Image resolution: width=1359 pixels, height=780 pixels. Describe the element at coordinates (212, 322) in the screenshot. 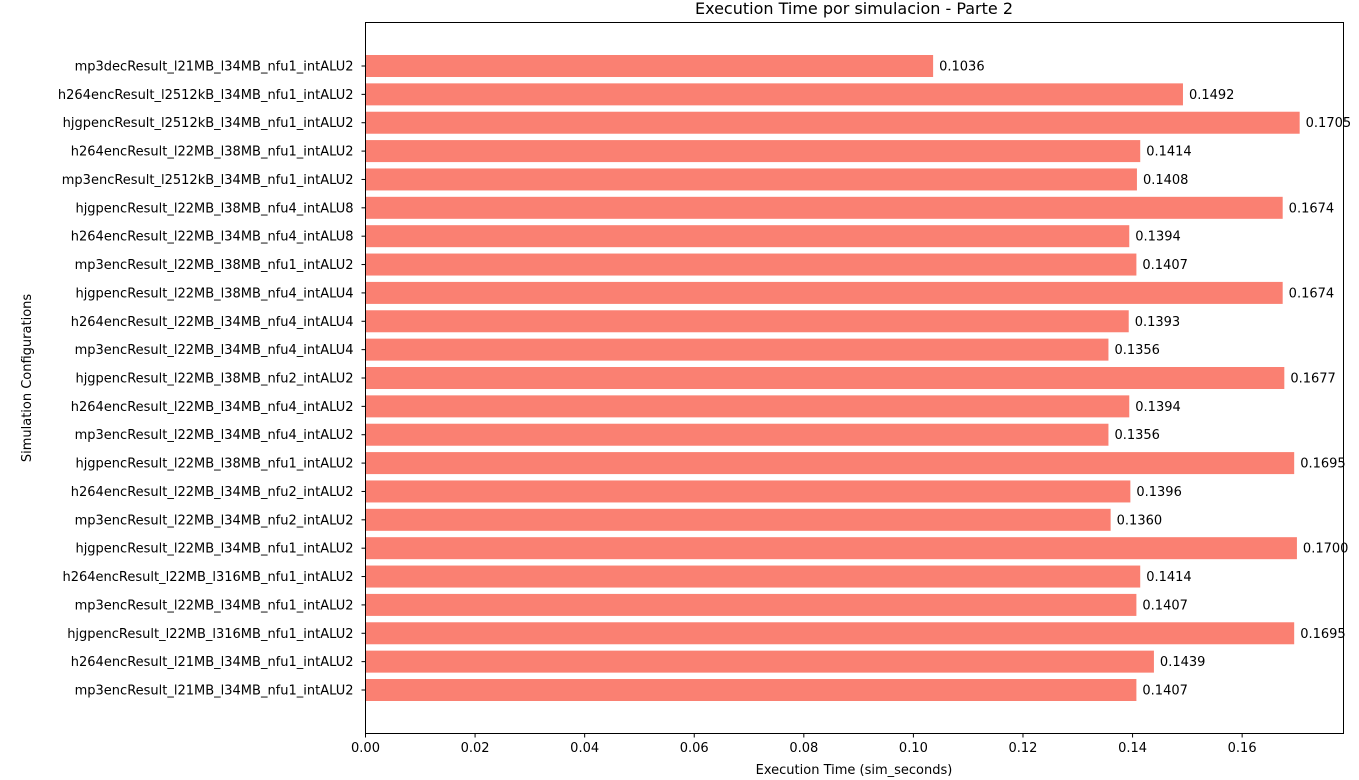

I see `y-tick-label: h264encResult_l22MB_l34MB_nfu4_intALU4` at that location.